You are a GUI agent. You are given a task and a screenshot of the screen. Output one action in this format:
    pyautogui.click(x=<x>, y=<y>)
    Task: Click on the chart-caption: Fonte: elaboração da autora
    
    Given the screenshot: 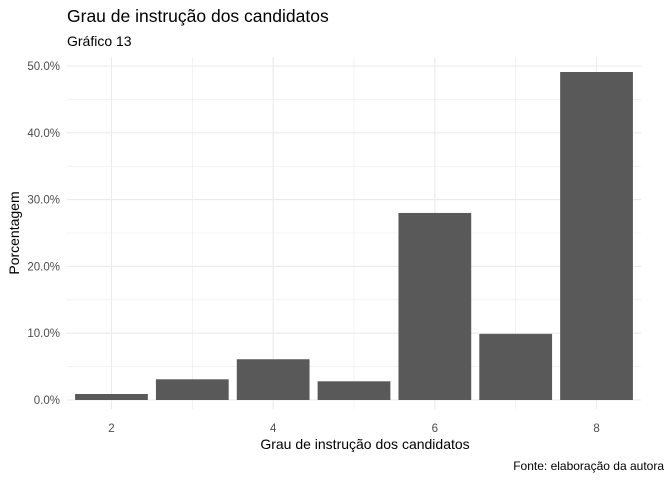 What is the action you would take?
    pyautogui.click(x=588, y=466)
    